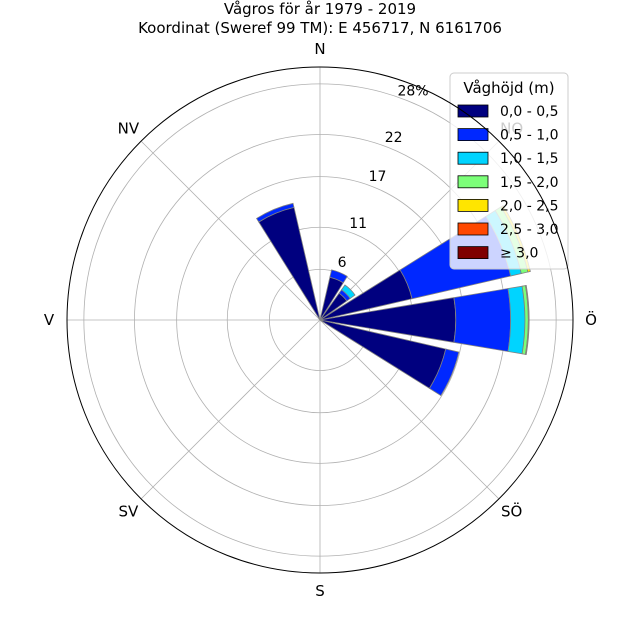 Image resolution: width=640 pixels, height=640 pixels. What do you see at coordinates (358, 224) in the screenshot?
I see `radial-tick-label: 11` at bounding box center [358, 224].